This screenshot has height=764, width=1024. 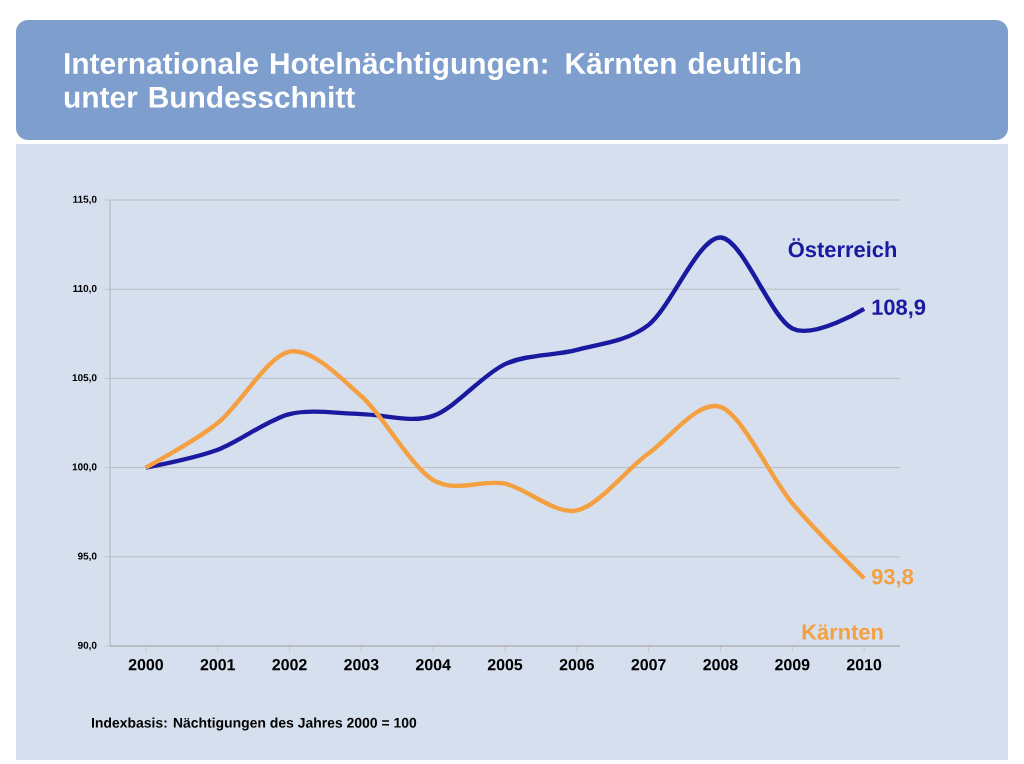 I want to click on data-label: 93,8, so click(x=892, y=578).